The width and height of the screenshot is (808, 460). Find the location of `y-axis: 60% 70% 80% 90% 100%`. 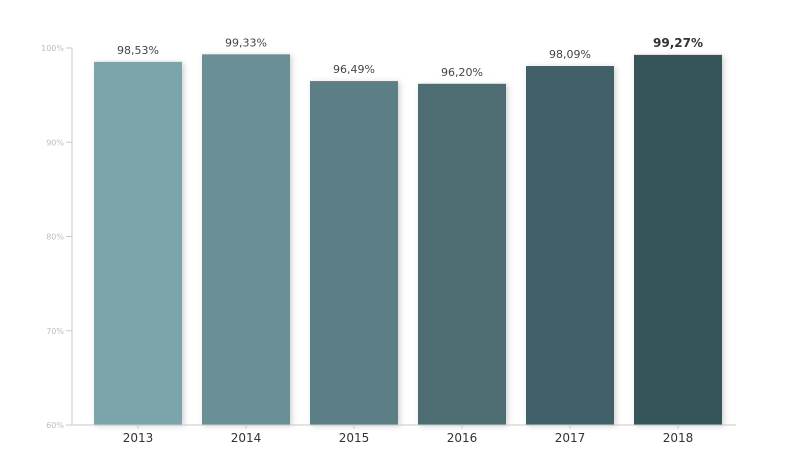

y-axis: 60% 70% 80% 90% 100% is located at coordinates (57, 237).